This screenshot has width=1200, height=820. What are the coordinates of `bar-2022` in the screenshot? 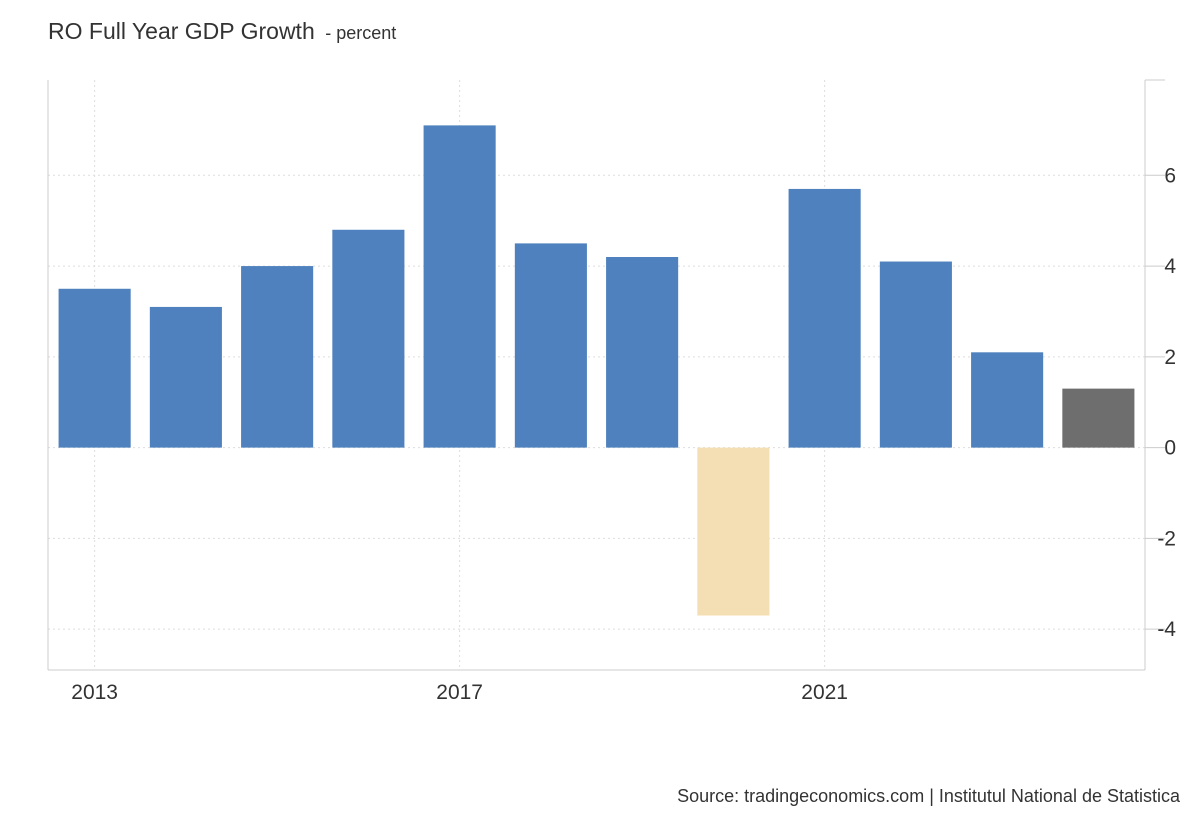 It's located at (915, 354).